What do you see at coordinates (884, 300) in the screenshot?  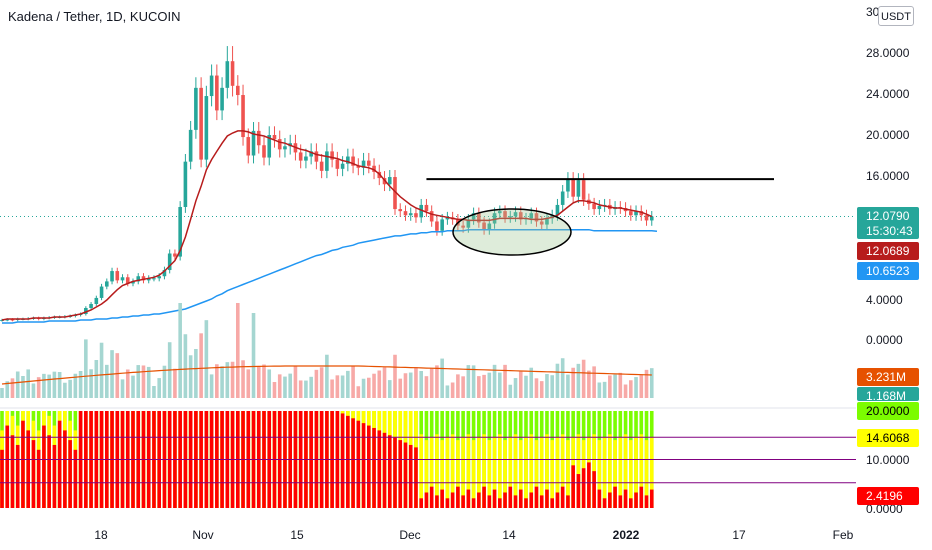 I see `price-axis-label: 4.0000` at bounding box center [884, 300].